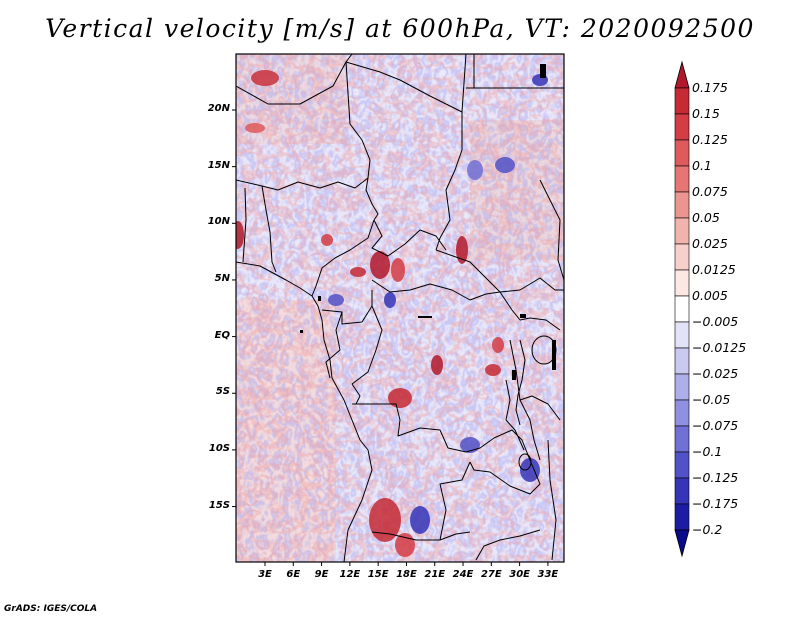  Describe the element at coordinates (548, 574) in the screenshot. I see `x-tick-label: 33E` at that location.